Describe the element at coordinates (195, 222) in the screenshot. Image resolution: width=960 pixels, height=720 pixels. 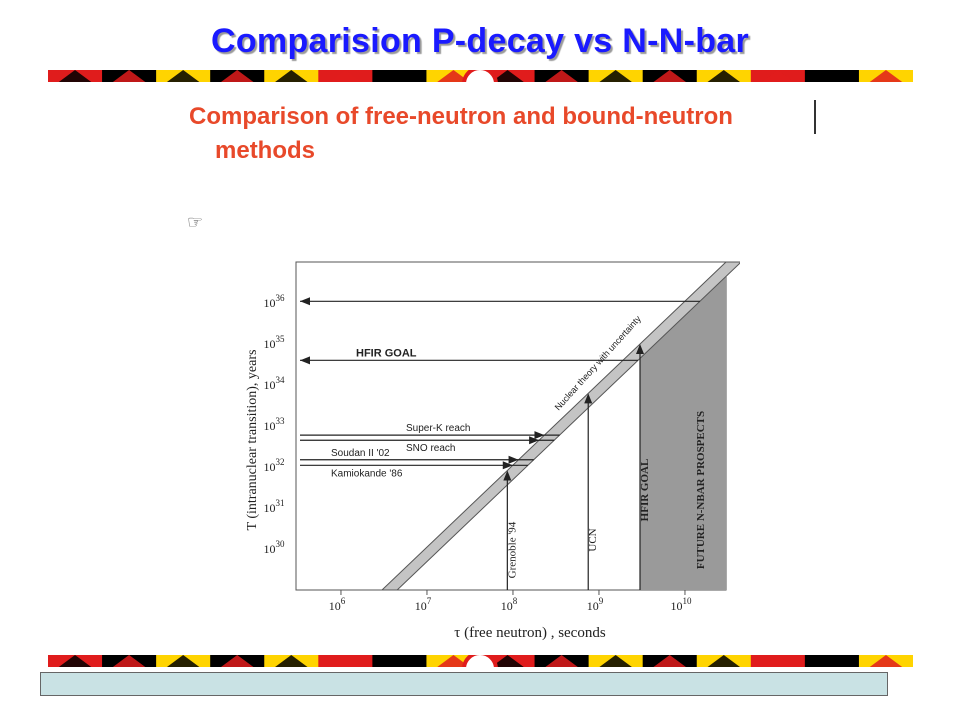
I see `pointing-hand-icon: ☞` at that location.